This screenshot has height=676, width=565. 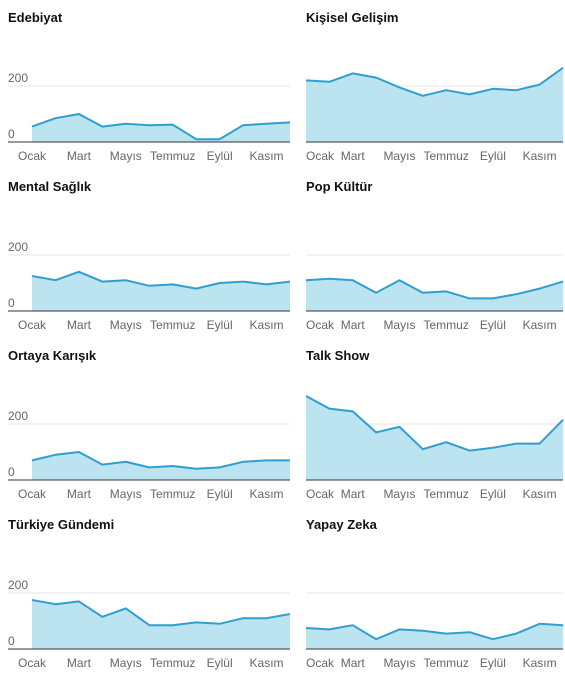 What do you see at coordinates (341, 524) in the screenshot?
I see `chart-title: Yapay Zeka` at bounding box center [341, 524].